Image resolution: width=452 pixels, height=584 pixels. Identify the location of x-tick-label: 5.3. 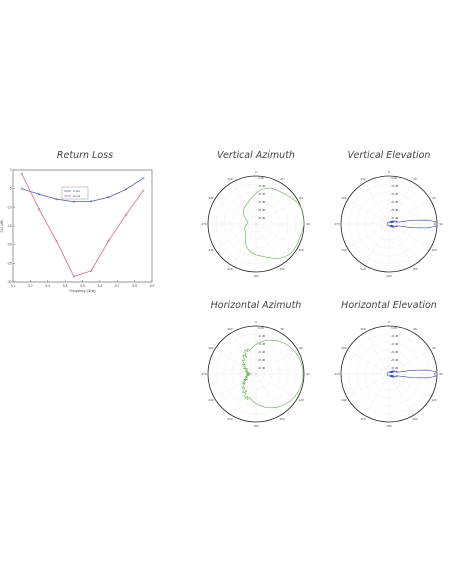
(48, 286).